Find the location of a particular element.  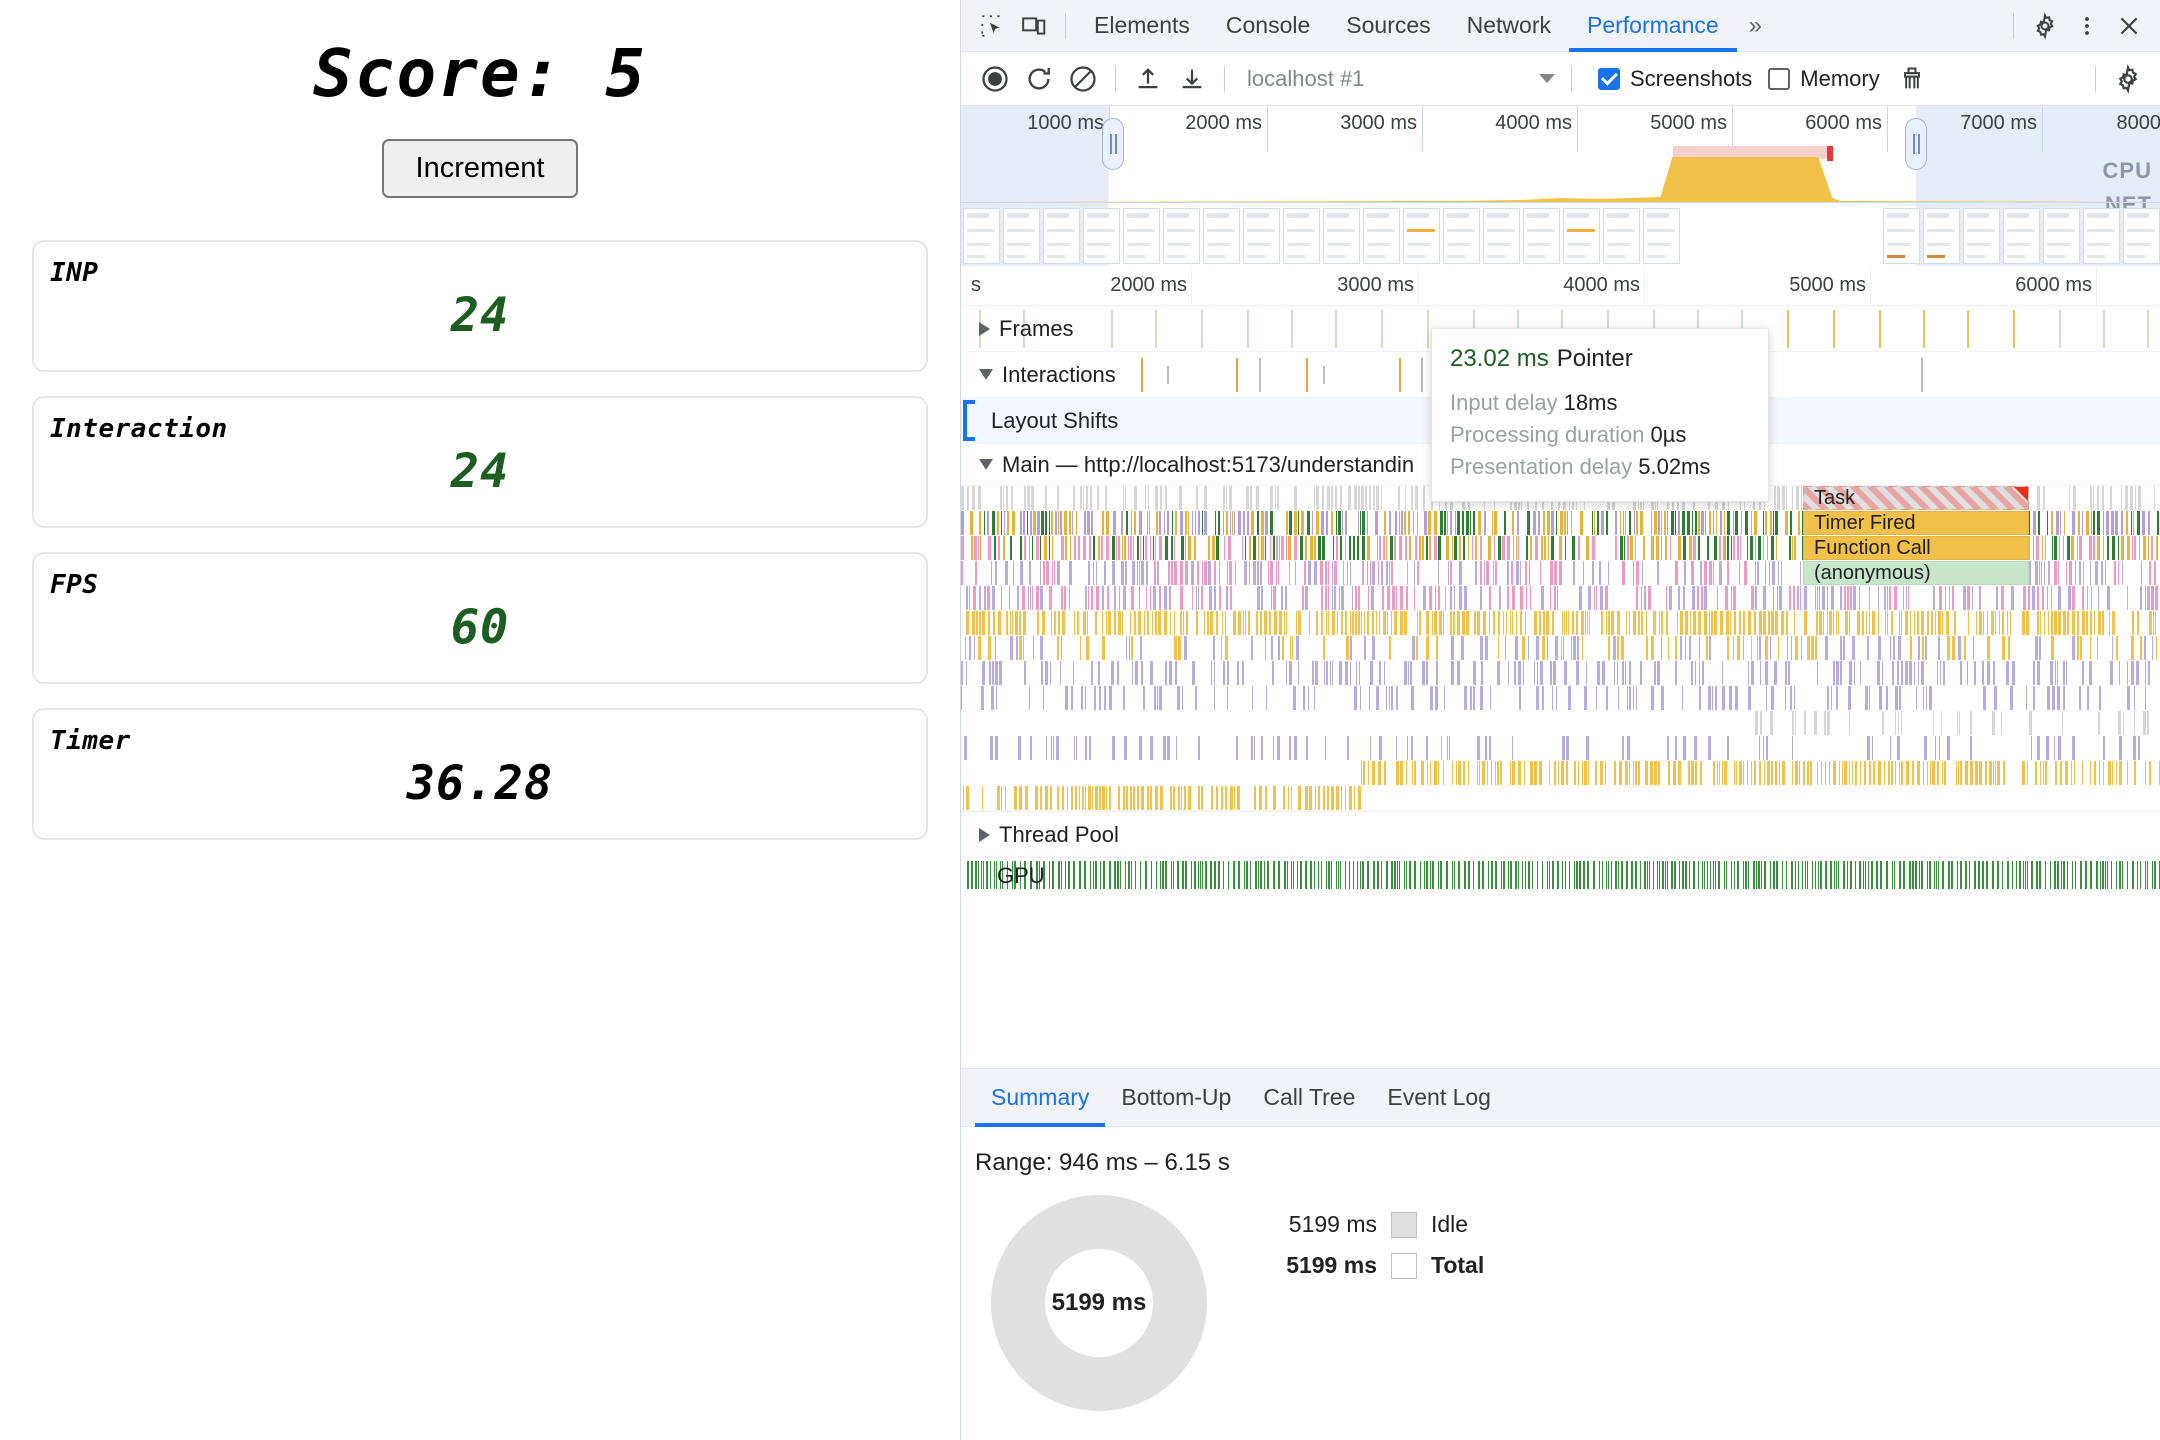

more-tabs-icon: » is located at coordinates (1755, 25).